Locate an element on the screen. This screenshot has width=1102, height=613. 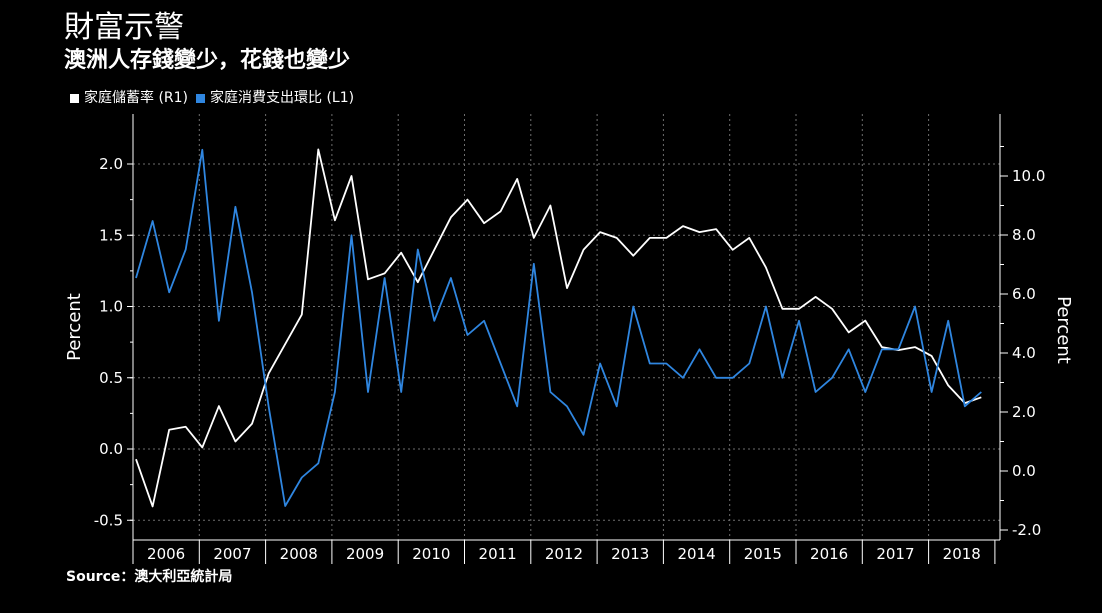
left-tick-label: 1.0 is located at coordinates (111, 307).